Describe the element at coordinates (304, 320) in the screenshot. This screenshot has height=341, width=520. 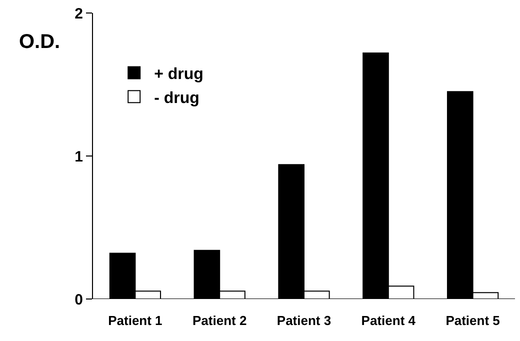
I see `x-tick-label: Patient 3` at that location.